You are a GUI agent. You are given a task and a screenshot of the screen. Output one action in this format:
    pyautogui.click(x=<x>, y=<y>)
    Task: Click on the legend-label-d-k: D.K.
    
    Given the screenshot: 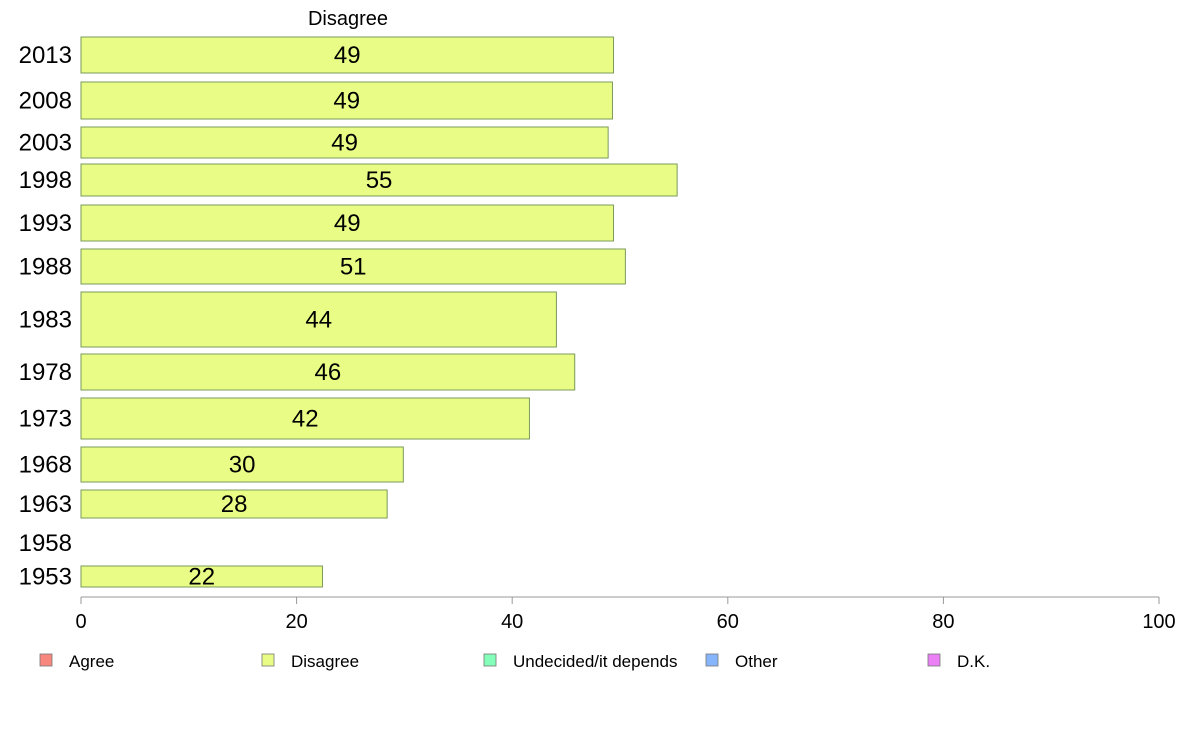 What is the action you would take?
    pyautogui.click(x=973, y=661)
    